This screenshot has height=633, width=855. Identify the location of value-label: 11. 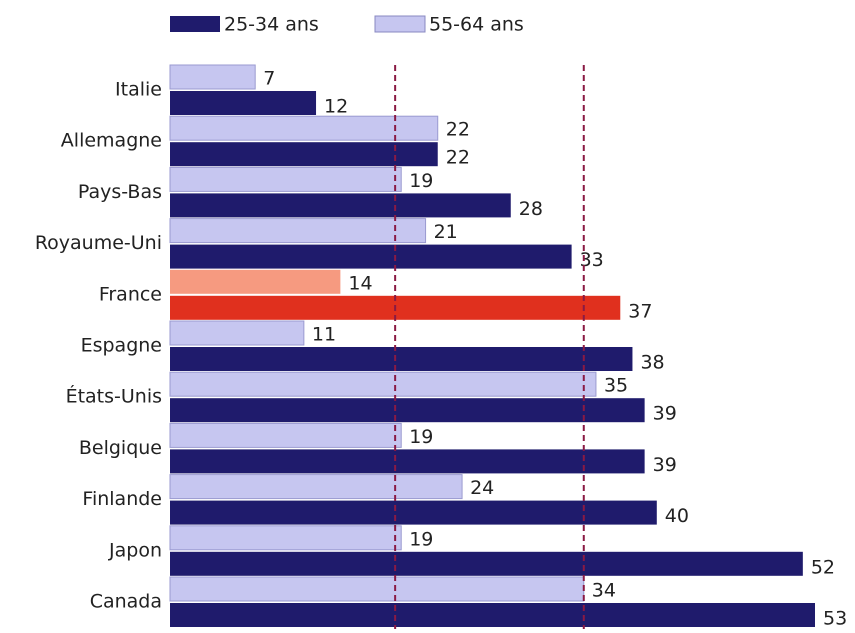
(324, 335).